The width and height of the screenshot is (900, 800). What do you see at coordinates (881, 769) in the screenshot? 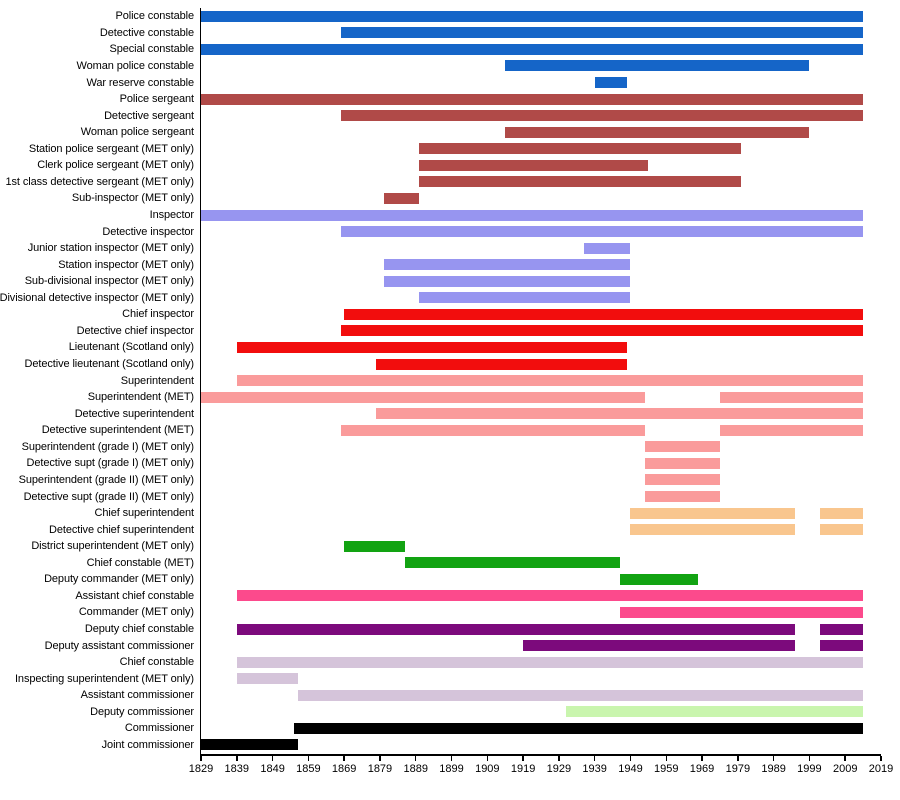
I see `x-tick-label-2019: 2019` at bounding box center [881, 769].